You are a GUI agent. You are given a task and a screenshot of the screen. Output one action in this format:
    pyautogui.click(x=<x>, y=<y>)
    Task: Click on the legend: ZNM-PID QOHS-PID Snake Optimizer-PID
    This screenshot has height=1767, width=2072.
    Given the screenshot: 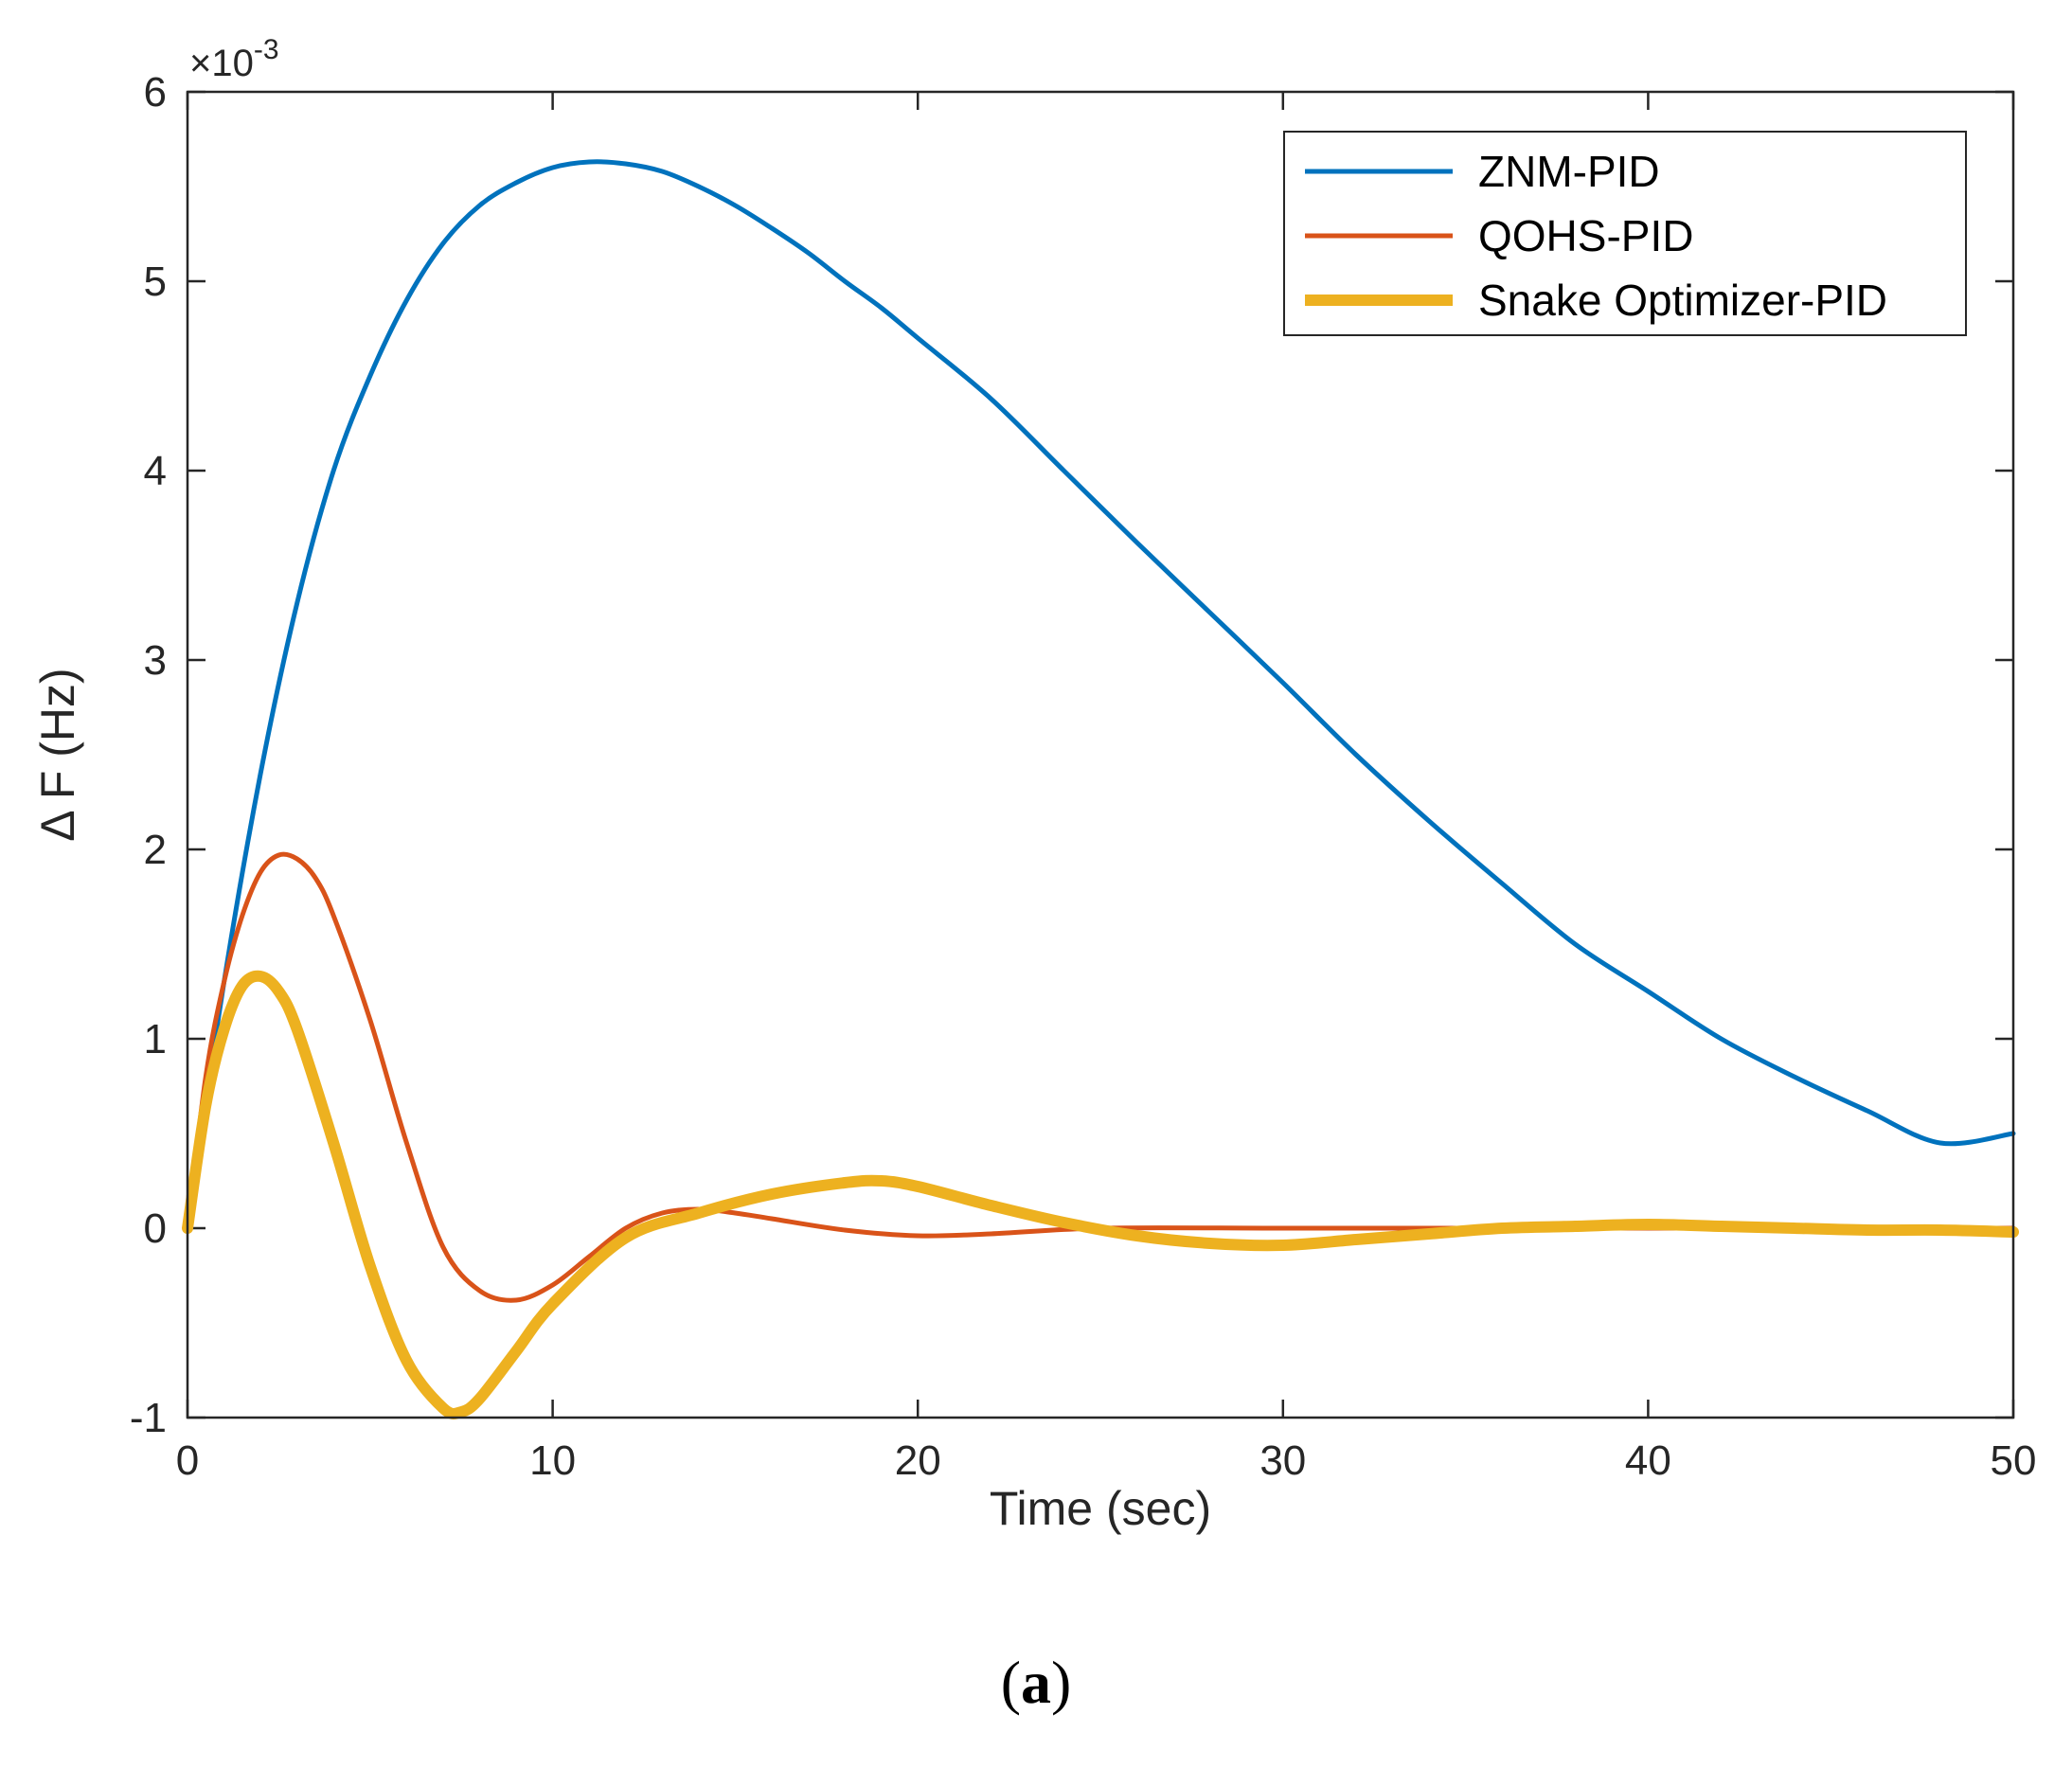 What is the action you would take?
    pyautogui.click(x=1625, y=233)
    